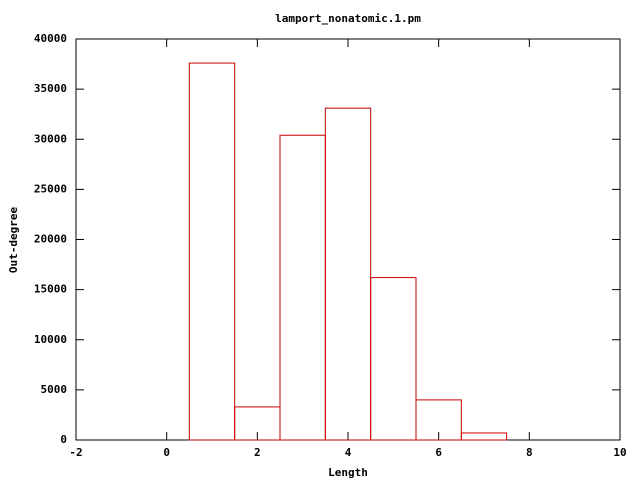  I want to click on x-tick-label: 6, so click(438, 452).